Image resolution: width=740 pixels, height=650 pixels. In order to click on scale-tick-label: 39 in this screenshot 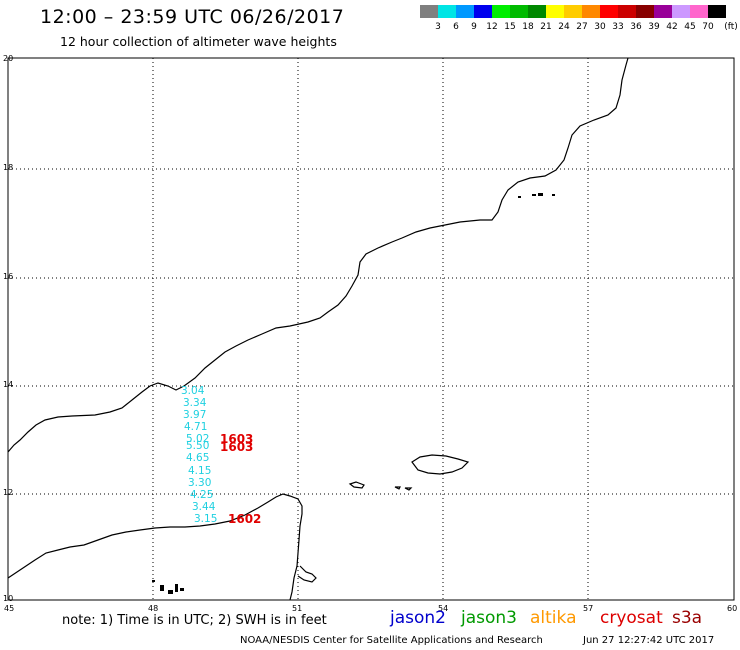, I will do `click(654, 27)`.